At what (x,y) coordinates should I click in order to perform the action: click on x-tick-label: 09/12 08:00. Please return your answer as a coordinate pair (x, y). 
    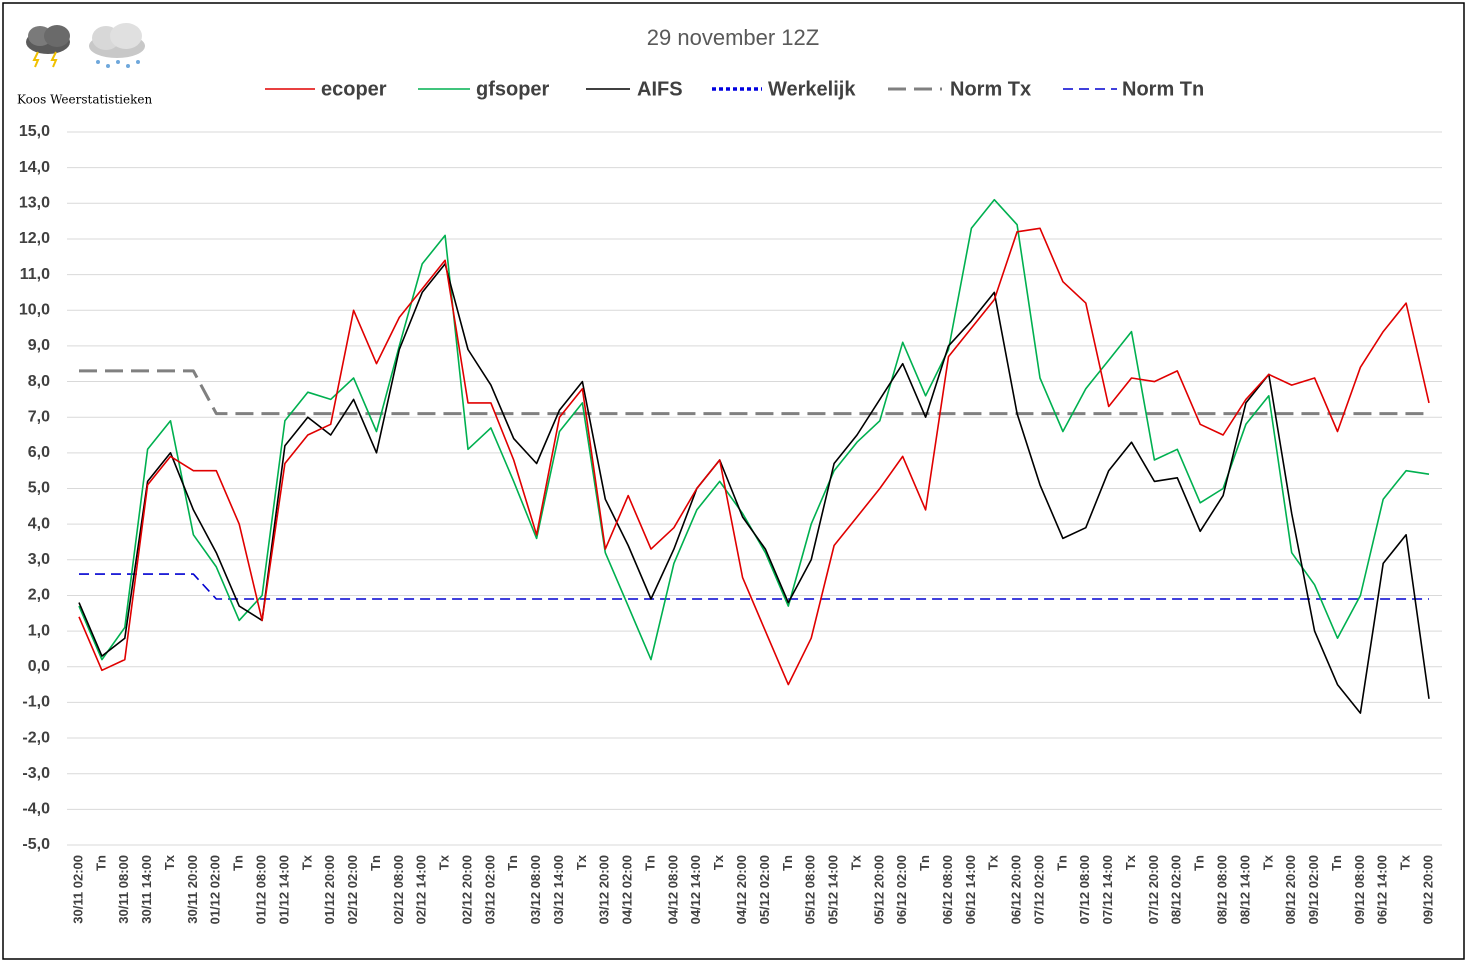
    Looking at the image, I should click on (1359, 889).